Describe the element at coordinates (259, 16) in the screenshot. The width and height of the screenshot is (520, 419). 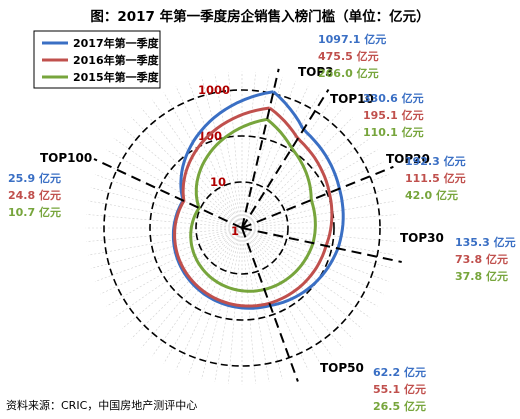
I see `chart-title: 图：2017 年第一季度房企销售入榜门槛（单位：亿元）` at that location.